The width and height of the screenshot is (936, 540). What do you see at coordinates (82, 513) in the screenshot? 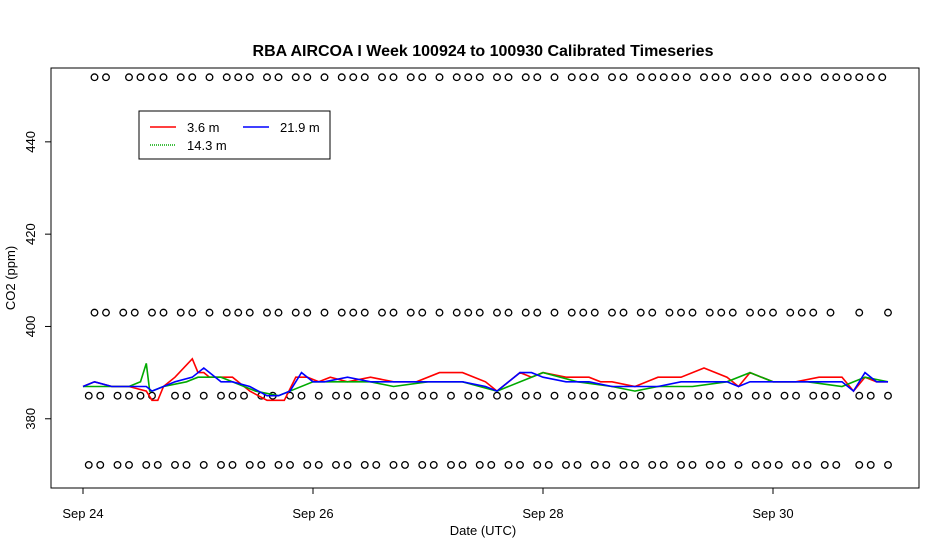
I see `x-tick-label: Sep 24` at bounding box center [82, 513].